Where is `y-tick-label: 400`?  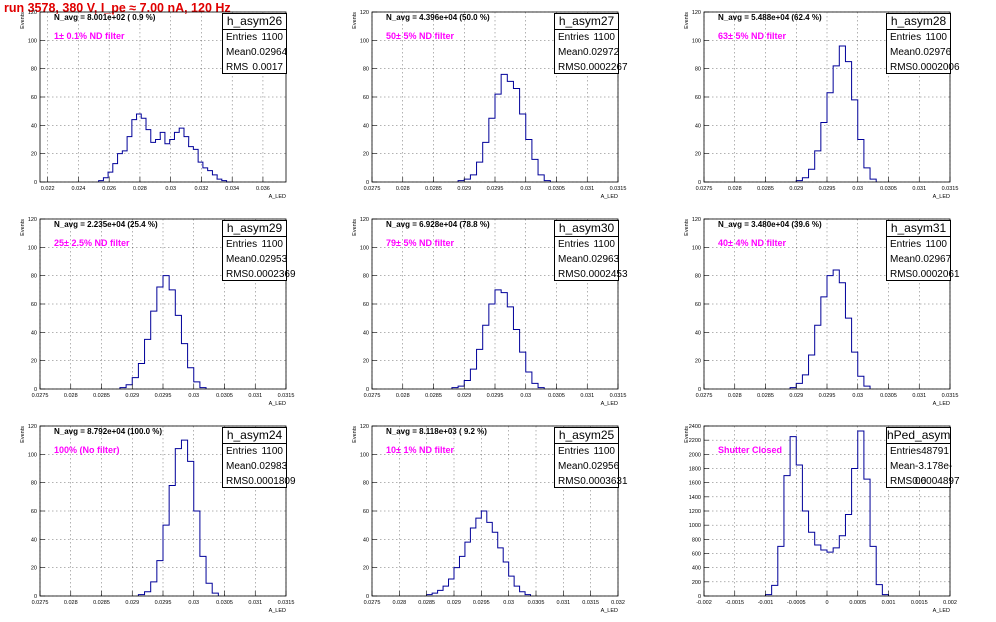
y-tick-label: 400 is located at coordinates (696, 569).